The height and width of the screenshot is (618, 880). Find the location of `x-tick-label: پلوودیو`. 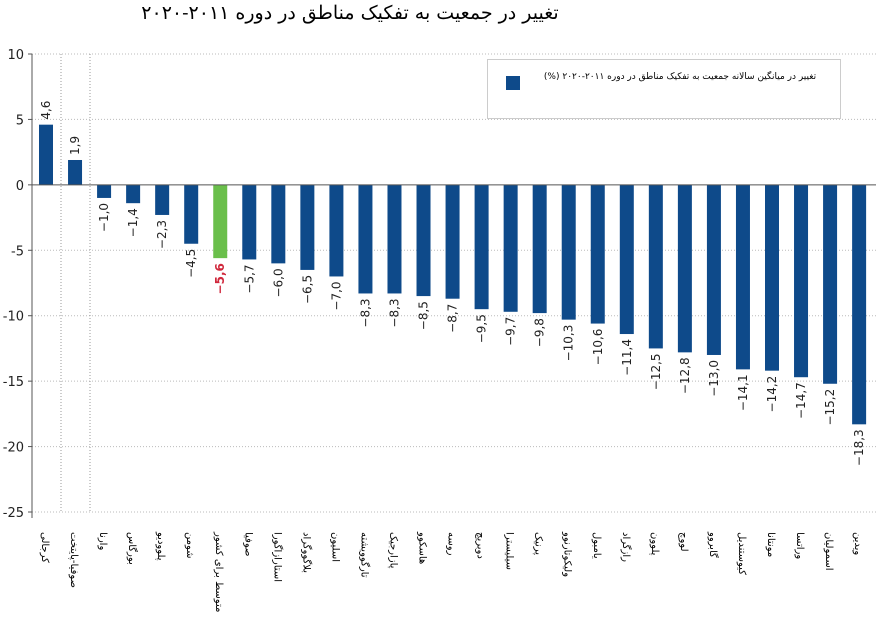

x-tick-label: پلوودیو is located at coordinates (160, 546).